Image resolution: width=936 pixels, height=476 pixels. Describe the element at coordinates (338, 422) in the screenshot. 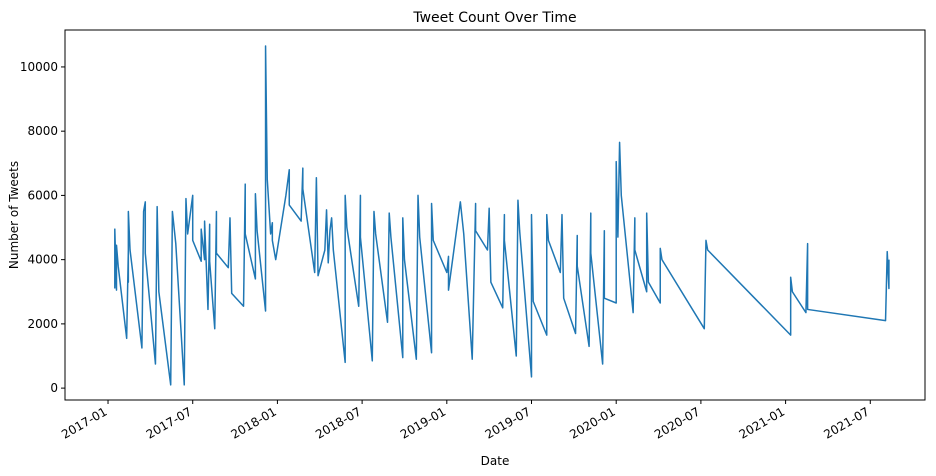

I see `x-tick-label: 2018-07` at that location.